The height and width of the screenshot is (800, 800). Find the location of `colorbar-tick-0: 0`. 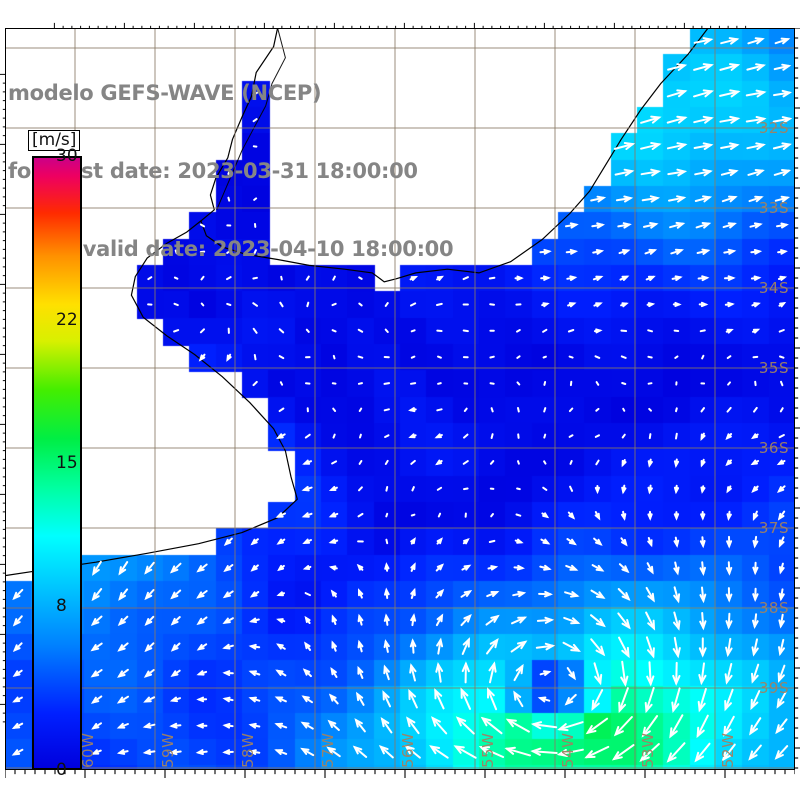

colorbar-tick-0: 0 is located at coordinates (61, 770).